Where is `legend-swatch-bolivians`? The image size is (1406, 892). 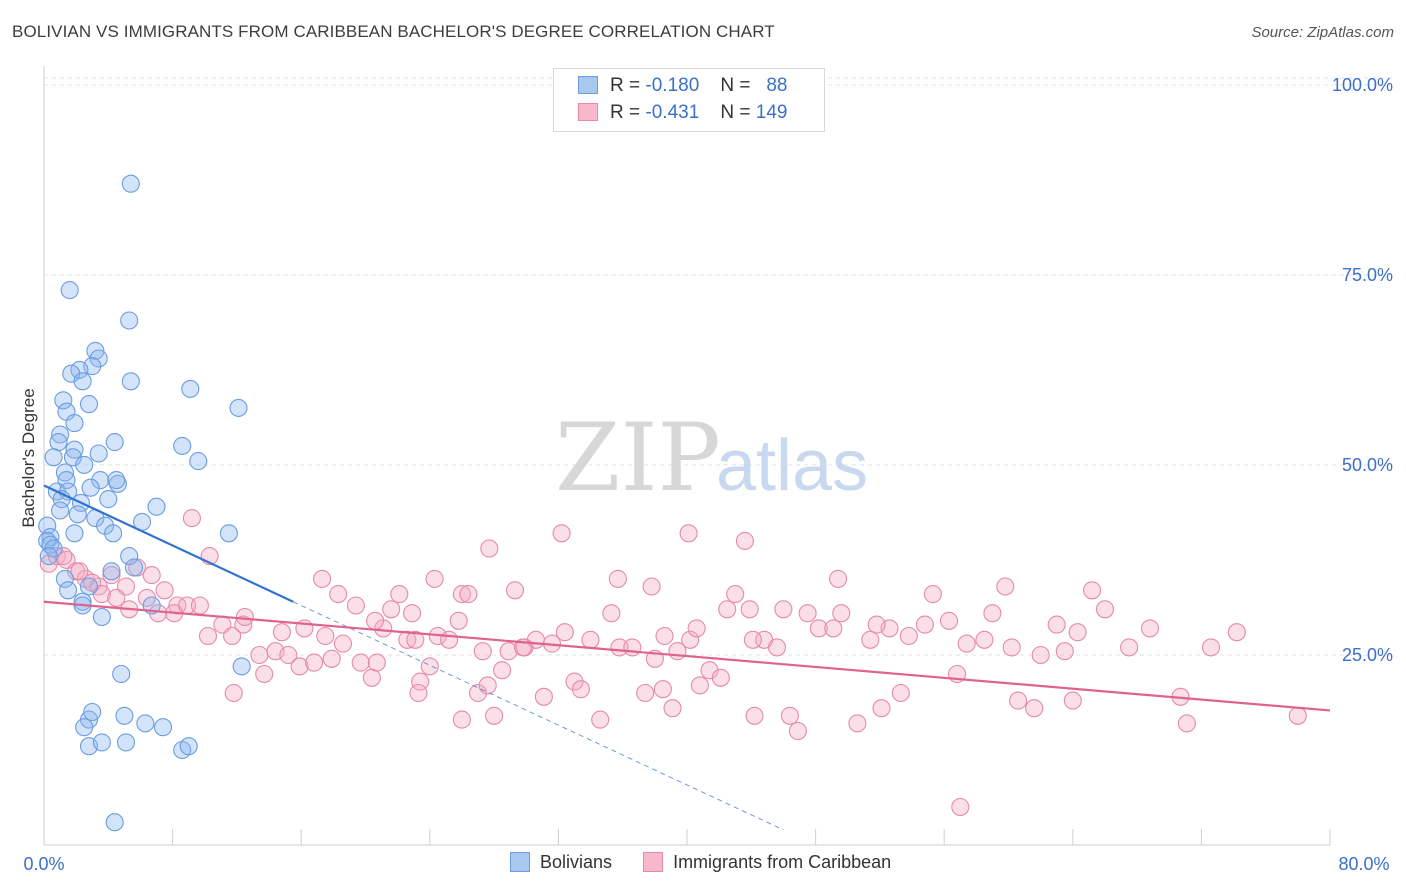 legend-swatch-bolivians is located at coordinates (588, 85).